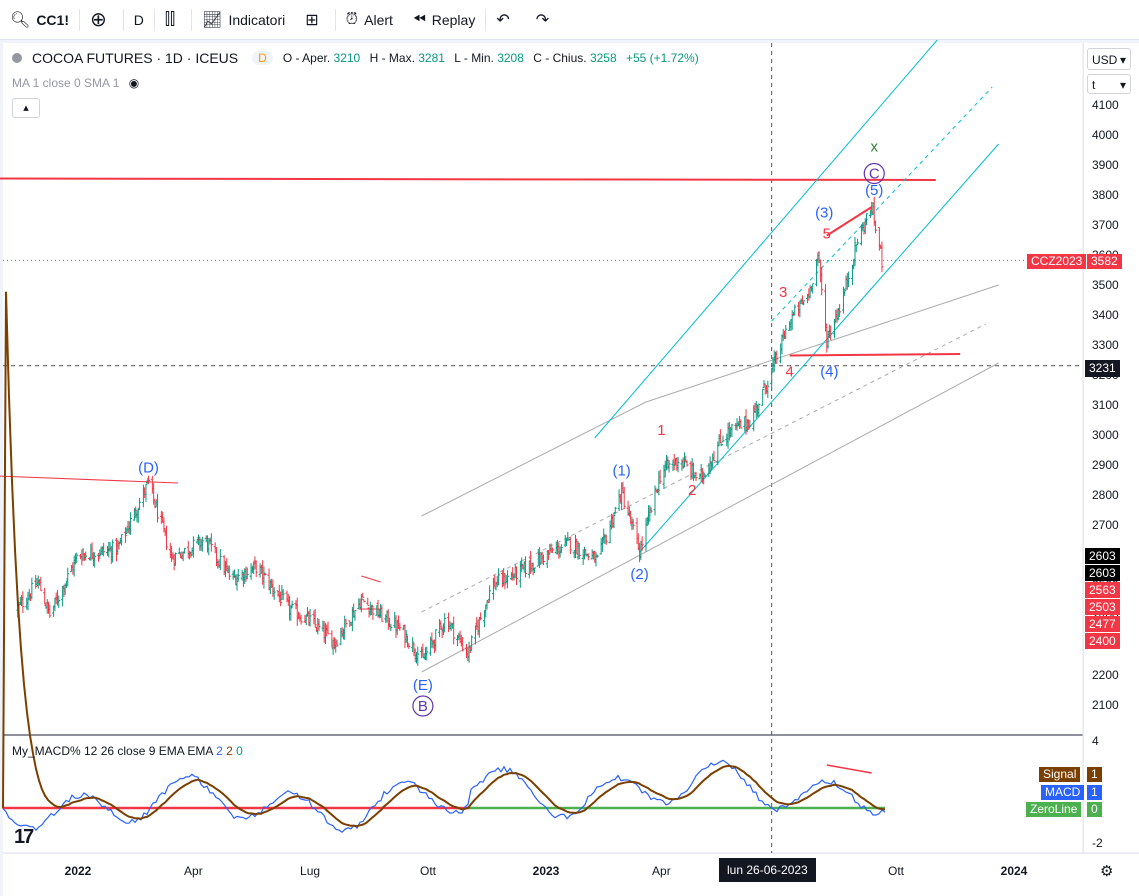 The height and width of the screenshot is (896, 1139). Describe the element at coordinates (874, 190) in the screenshot. I see `wave-label: (5)` at that location.